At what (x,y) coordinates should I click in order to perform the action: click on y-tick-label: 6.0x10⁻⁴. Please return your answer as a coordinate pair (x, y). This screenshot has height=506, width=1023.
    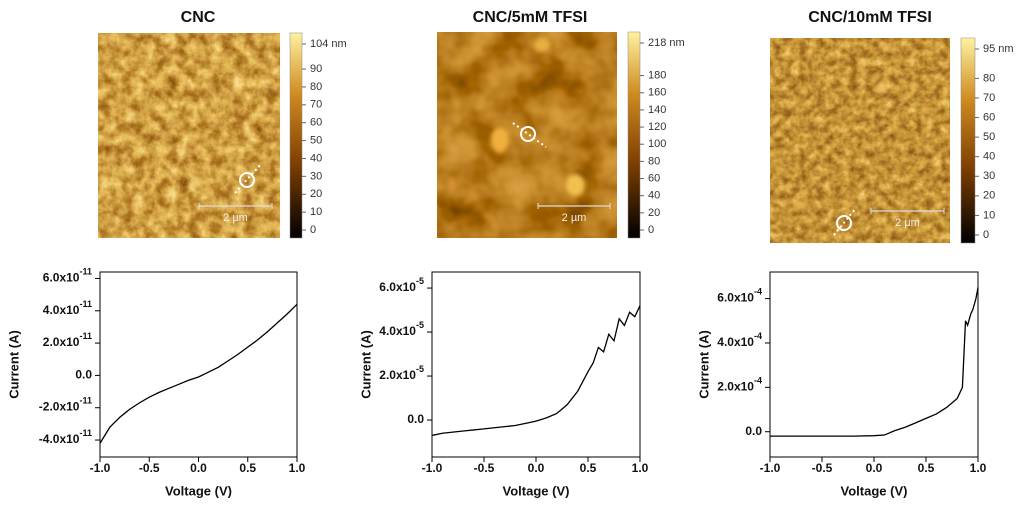
    Looking at the image, I should click on (739, 296).